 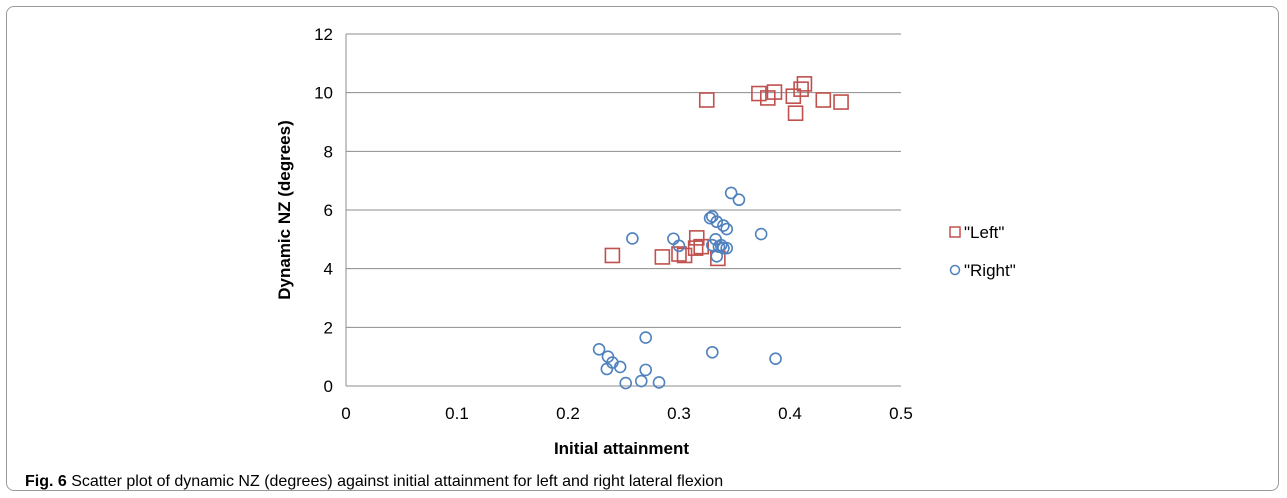 What do you see at coordinates (328, 386) in the screenshot?
I see `y-tick-label: 0` at bounding box center [328, 386].